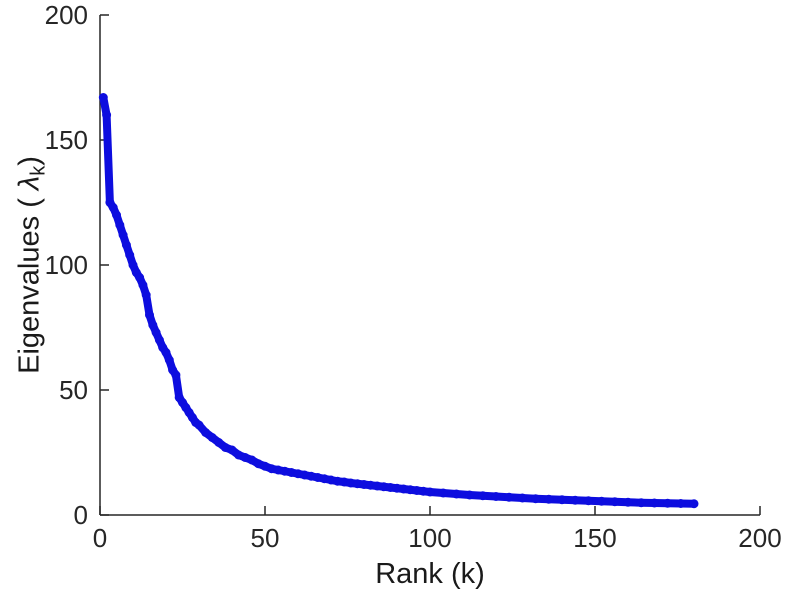 The image size is (792, 600). What do you see at coordinates (265, 538) in the screenshot?
I see `x-tick-label: 50` at bounding box center [265, 538].